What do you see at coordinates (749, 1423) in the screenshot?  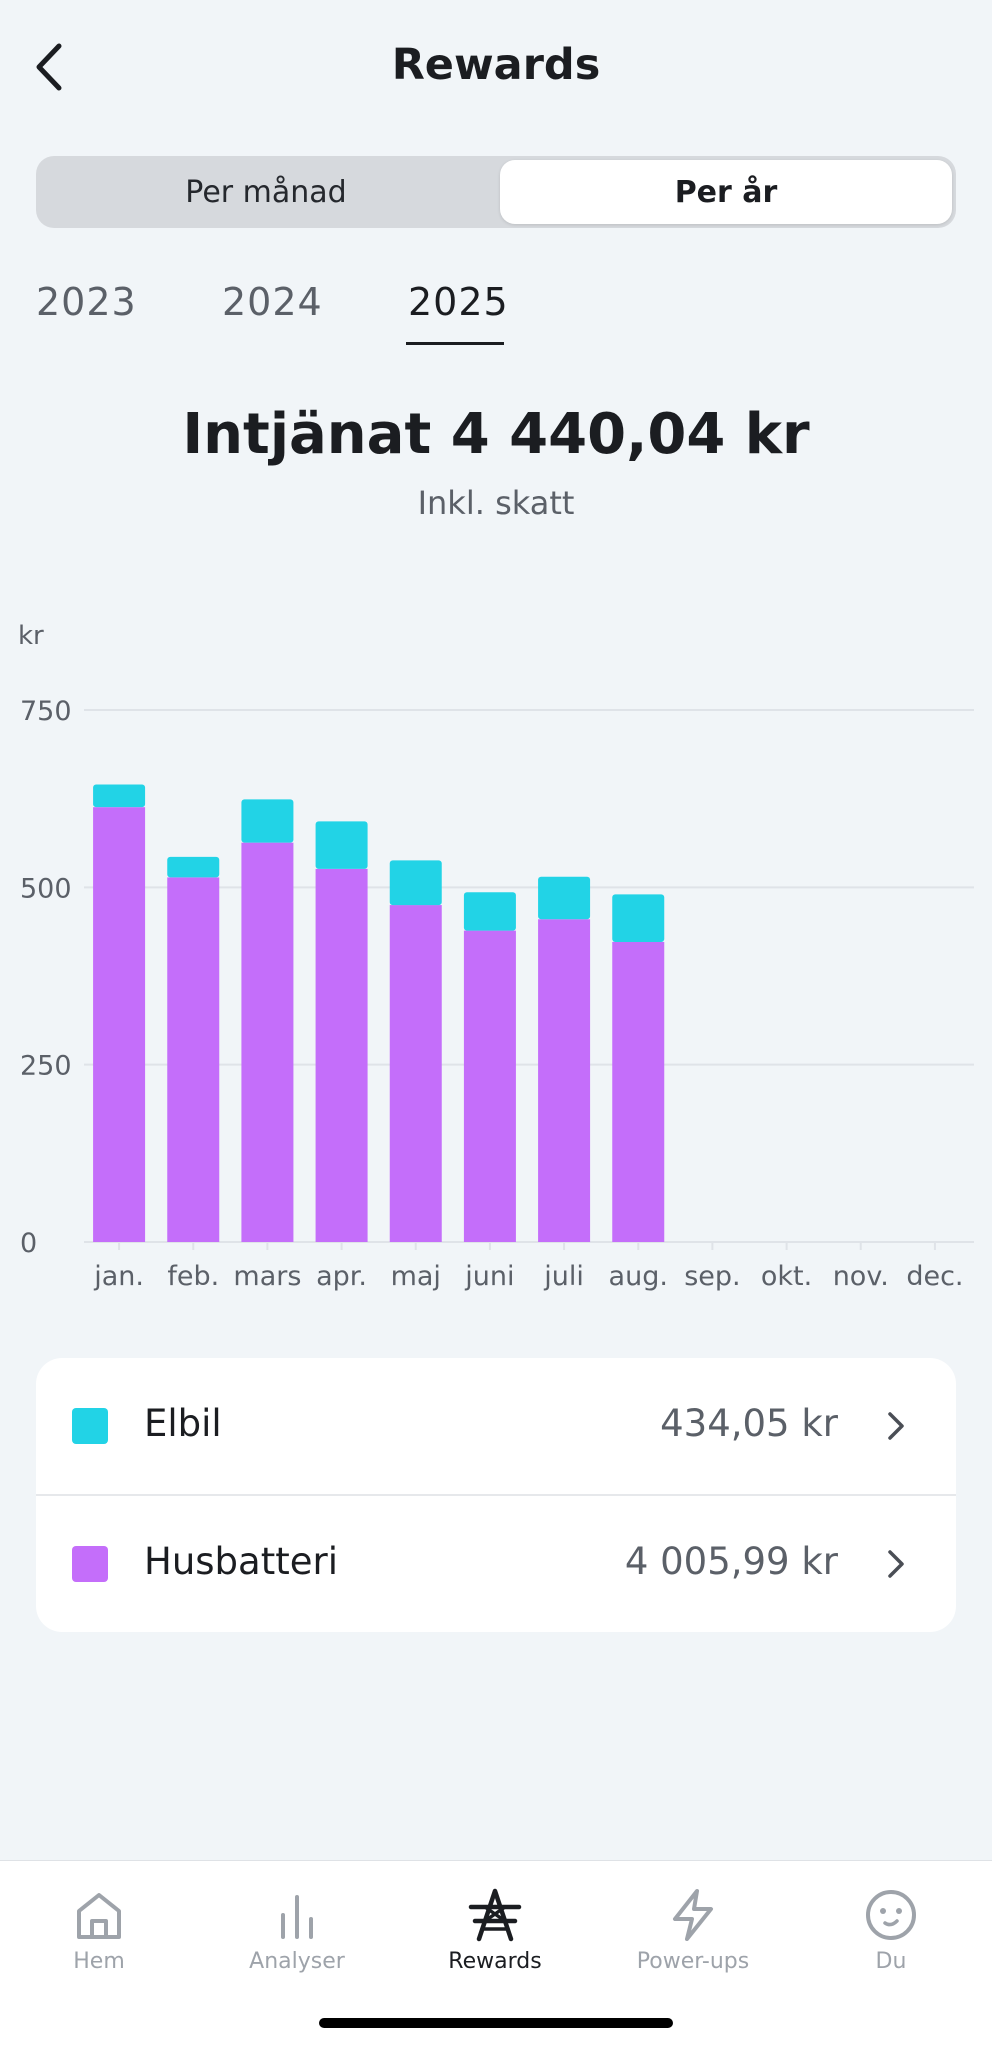 I see `legend-value: 434,05 kr` at bounding box center [749, 1423].